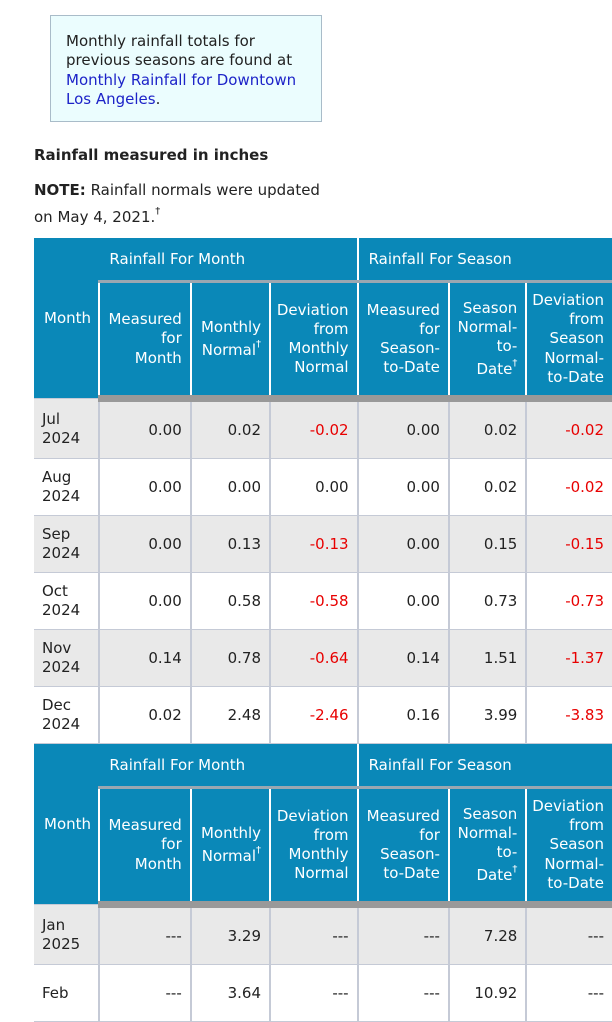 The image size is (612, 1022). What do you see at coordinates (57, 705) in the screenshot?
I see `month-name: Dec` at bounding box center [57, 705].